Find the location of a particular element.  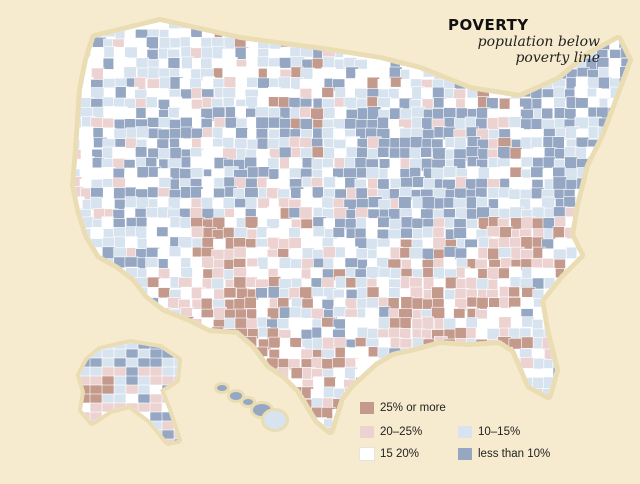

map-subtitle-line1: population below is located at coordinates (520, 42).